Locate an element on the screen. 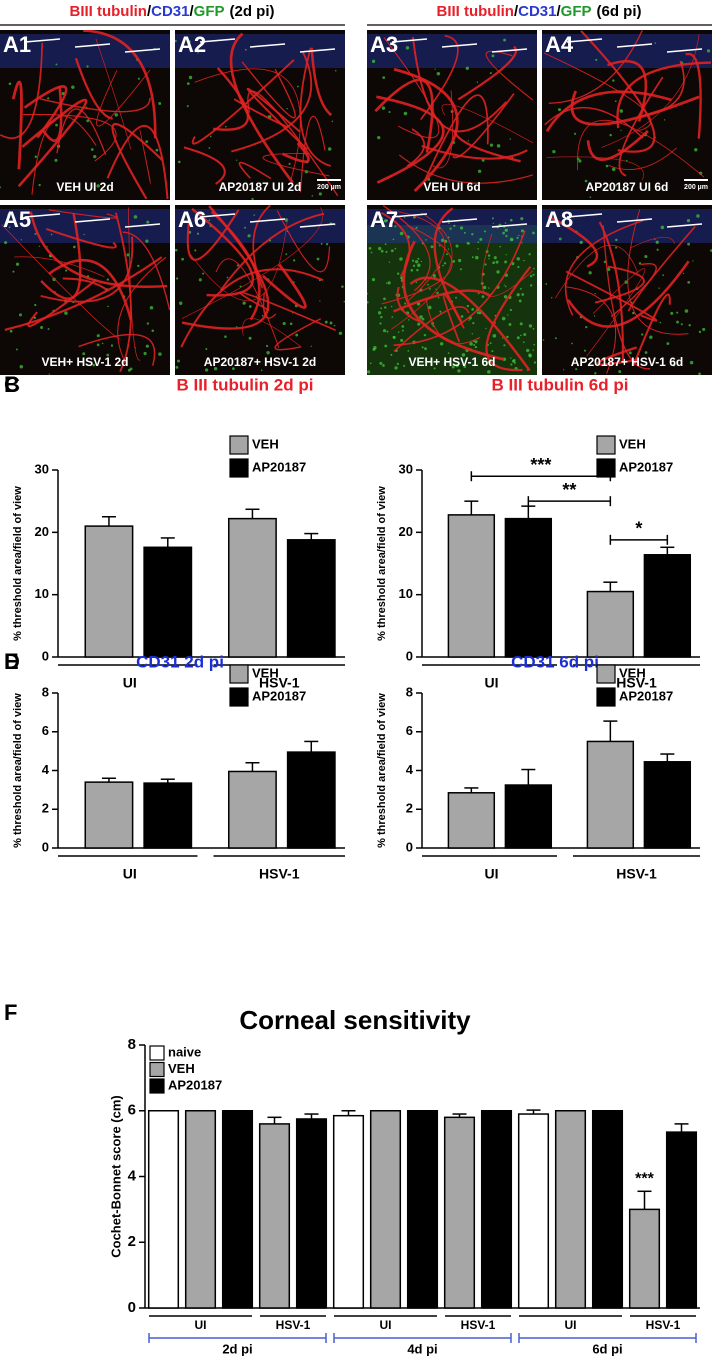 The image size is (712, 1357). y-tick-label: 0 is located at coordinates (409, 655).